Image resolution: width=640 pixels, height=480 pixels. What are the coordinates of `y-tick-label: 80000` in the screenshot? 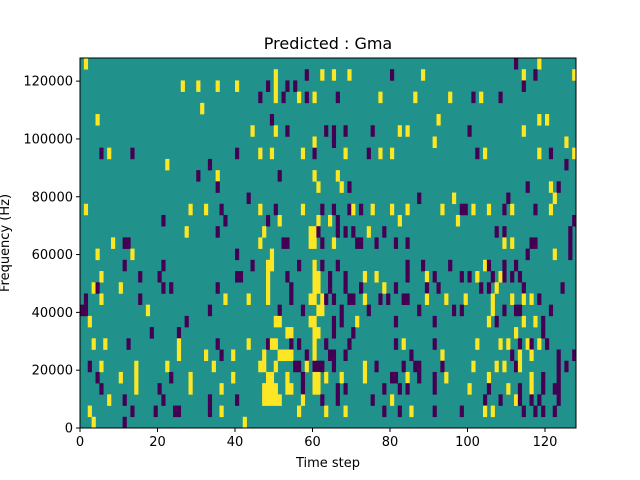 It's located at (52, 197).